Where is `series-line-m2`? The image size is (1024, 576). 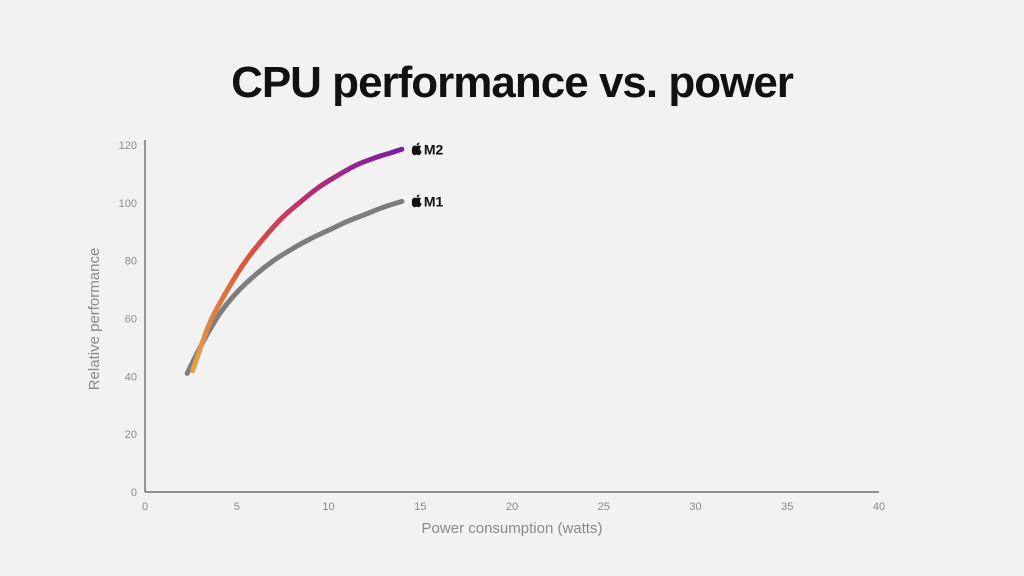 series-line-m2 is located at coordinates (297, 260).